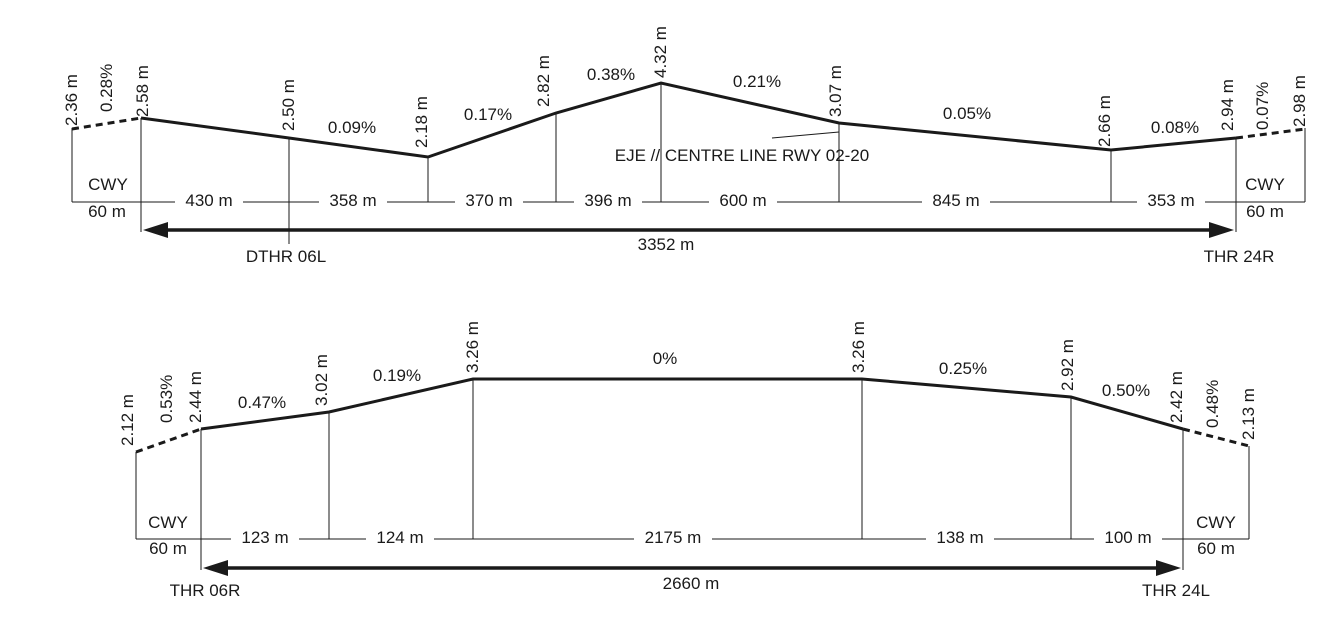 The width and height of the screenshot is (1342, 632). What do you see at coordinates (691, 583) in the screenshot?
I see `total-length: 2660 m` at bounding box center [691, 583].